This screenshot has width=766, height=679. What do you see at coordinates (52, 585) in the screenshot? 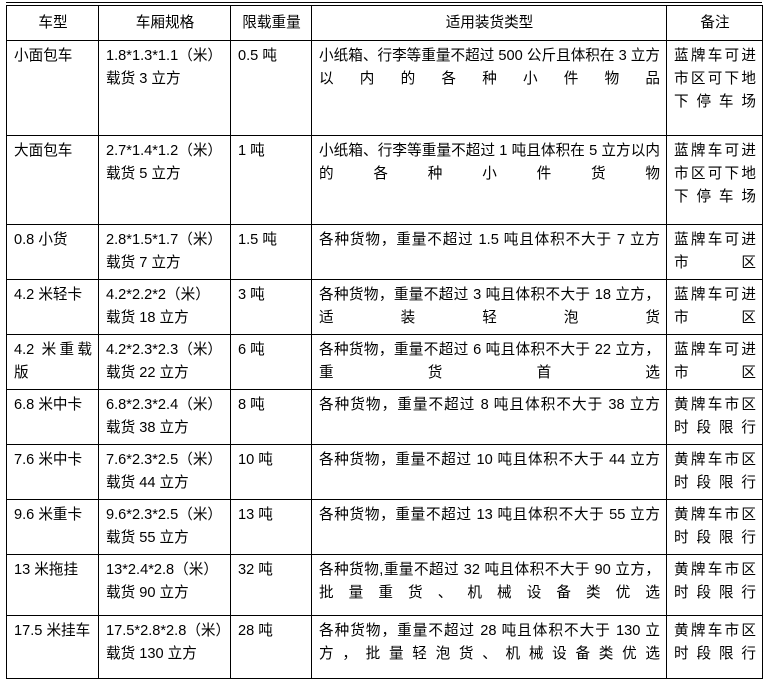
I see `cell-model: 13 米拖挂` at bounding box center [52, 585].